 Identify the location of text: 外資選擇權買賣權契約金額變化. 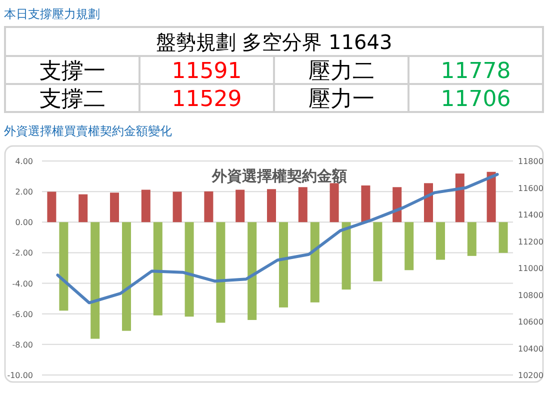
(88, 131).